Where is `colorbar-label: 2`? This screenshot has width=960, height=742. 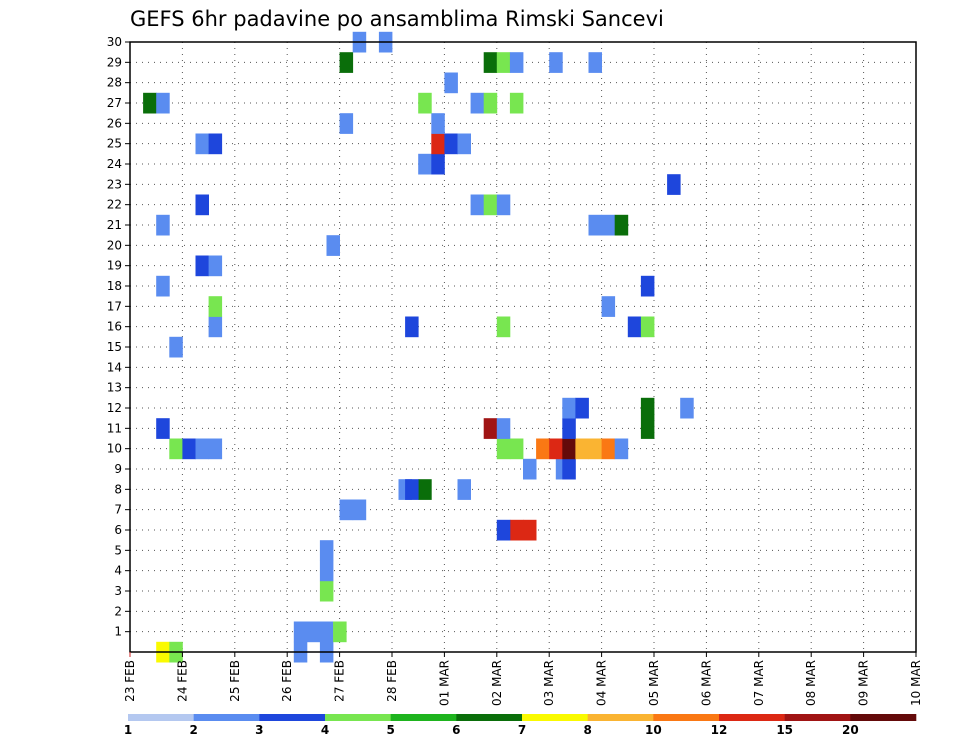 colorbar-label: 2 is located at coordinates (193, 730).